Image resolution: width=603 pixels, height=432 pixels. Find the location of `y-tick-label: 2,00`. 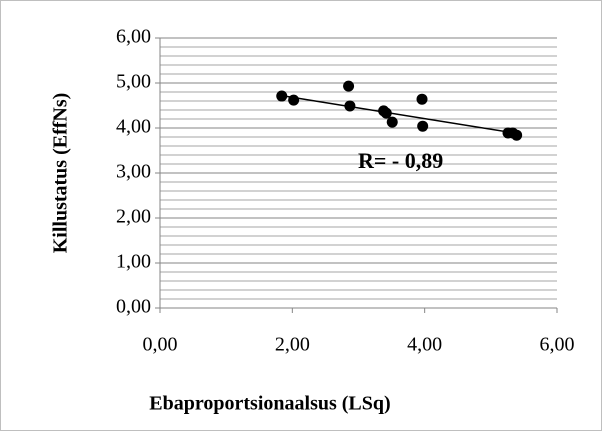

y-tick-label: 2,00 is located at coordinates (133, 217).